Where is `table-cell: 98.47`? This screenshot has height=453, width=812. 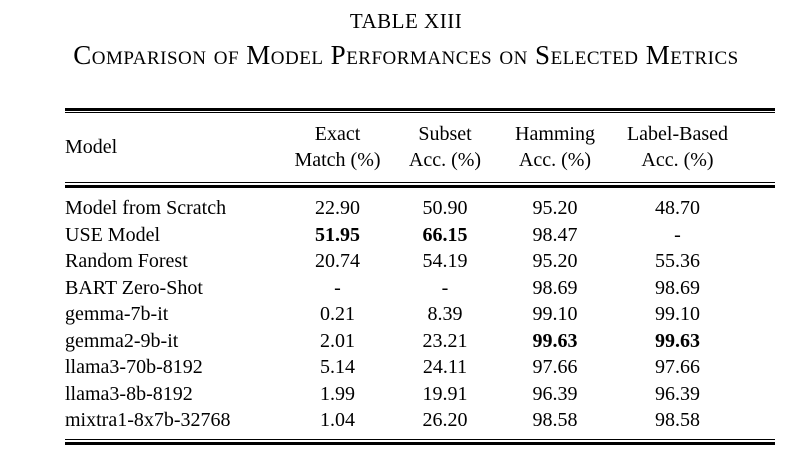
table-cell: 98.47 is located at coordinates (555, 234).